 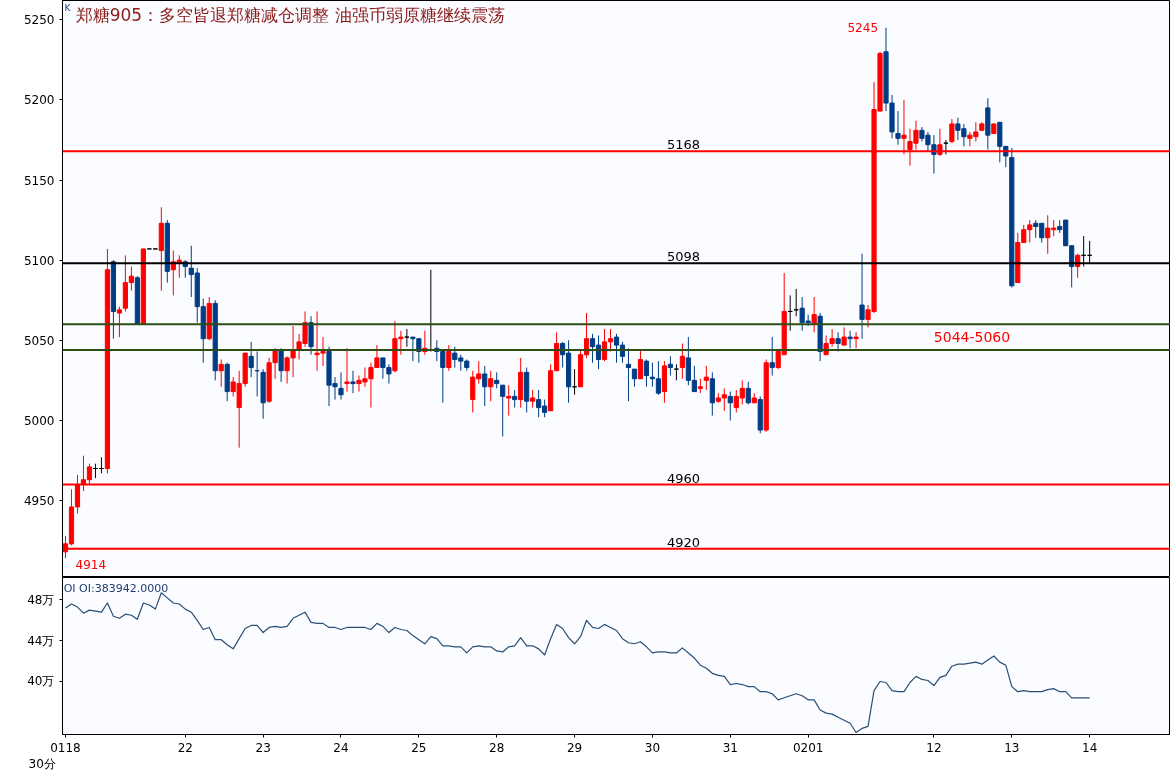 What do you see at coordinates (290, 14) in the screenshot?
I see `chart-title: 郑糖905：多空皆退郑糖减仓调整 油强币弱原糖继续震荡` at bounding box center [290, 14].